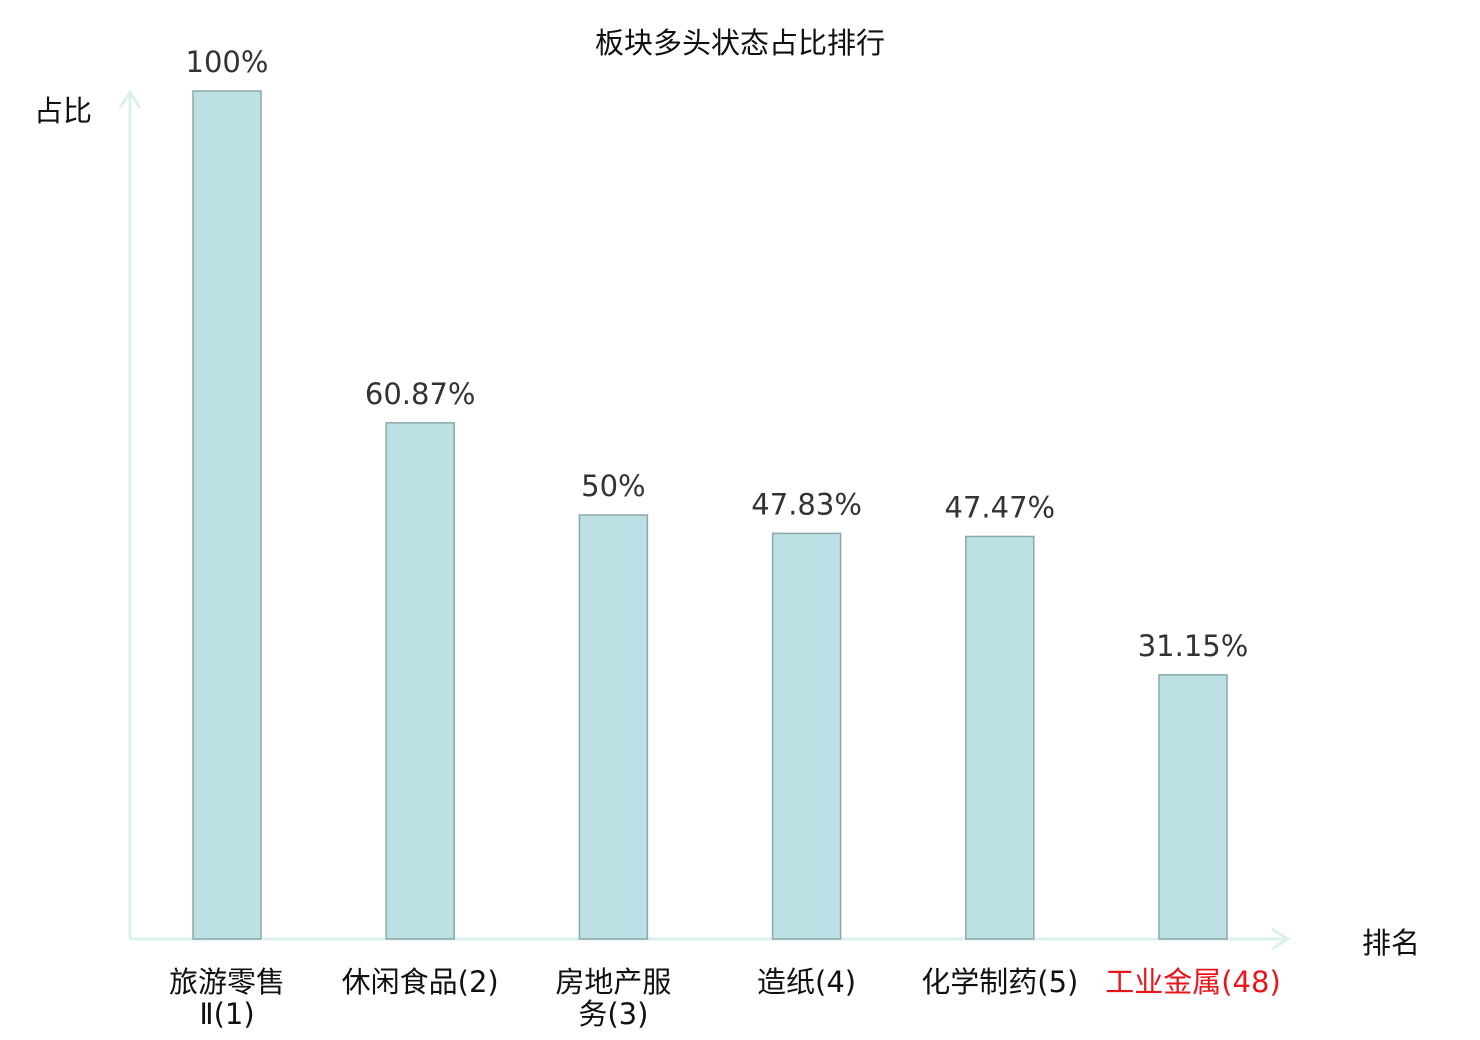 The height and width of the screenshot is (1040, 1480). Describe the element at coordinates (420, 394) in the screenshot. I see `data-label: 60.87%` at that location.